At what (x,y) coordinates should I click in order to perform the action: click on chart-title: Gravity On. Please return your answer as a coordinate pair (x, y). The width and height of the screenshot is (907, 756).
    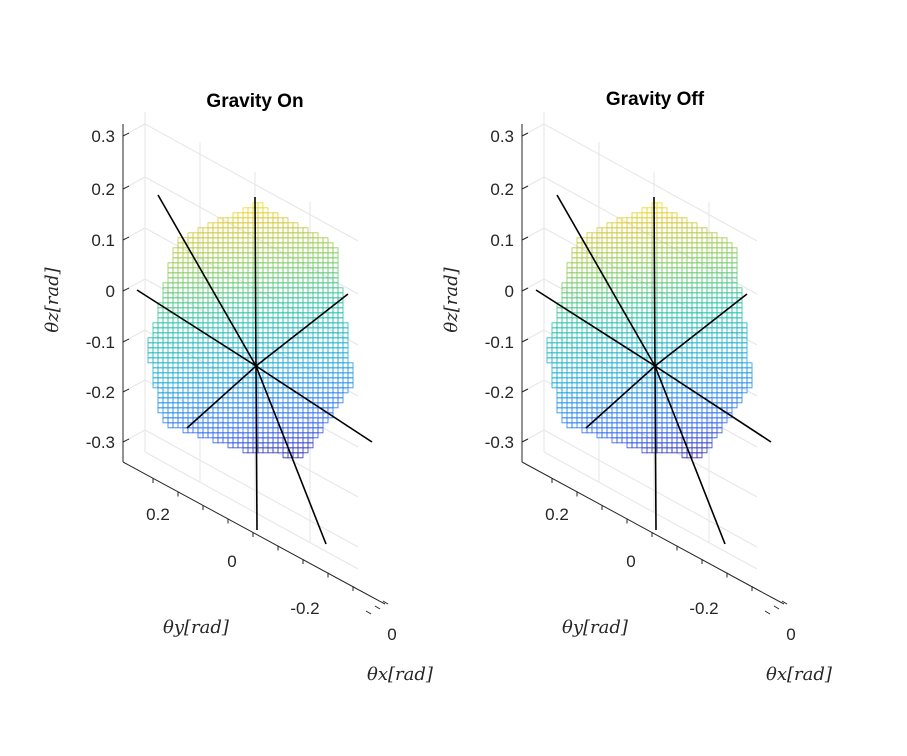
    Looking at the image, I should click on (254, 101).